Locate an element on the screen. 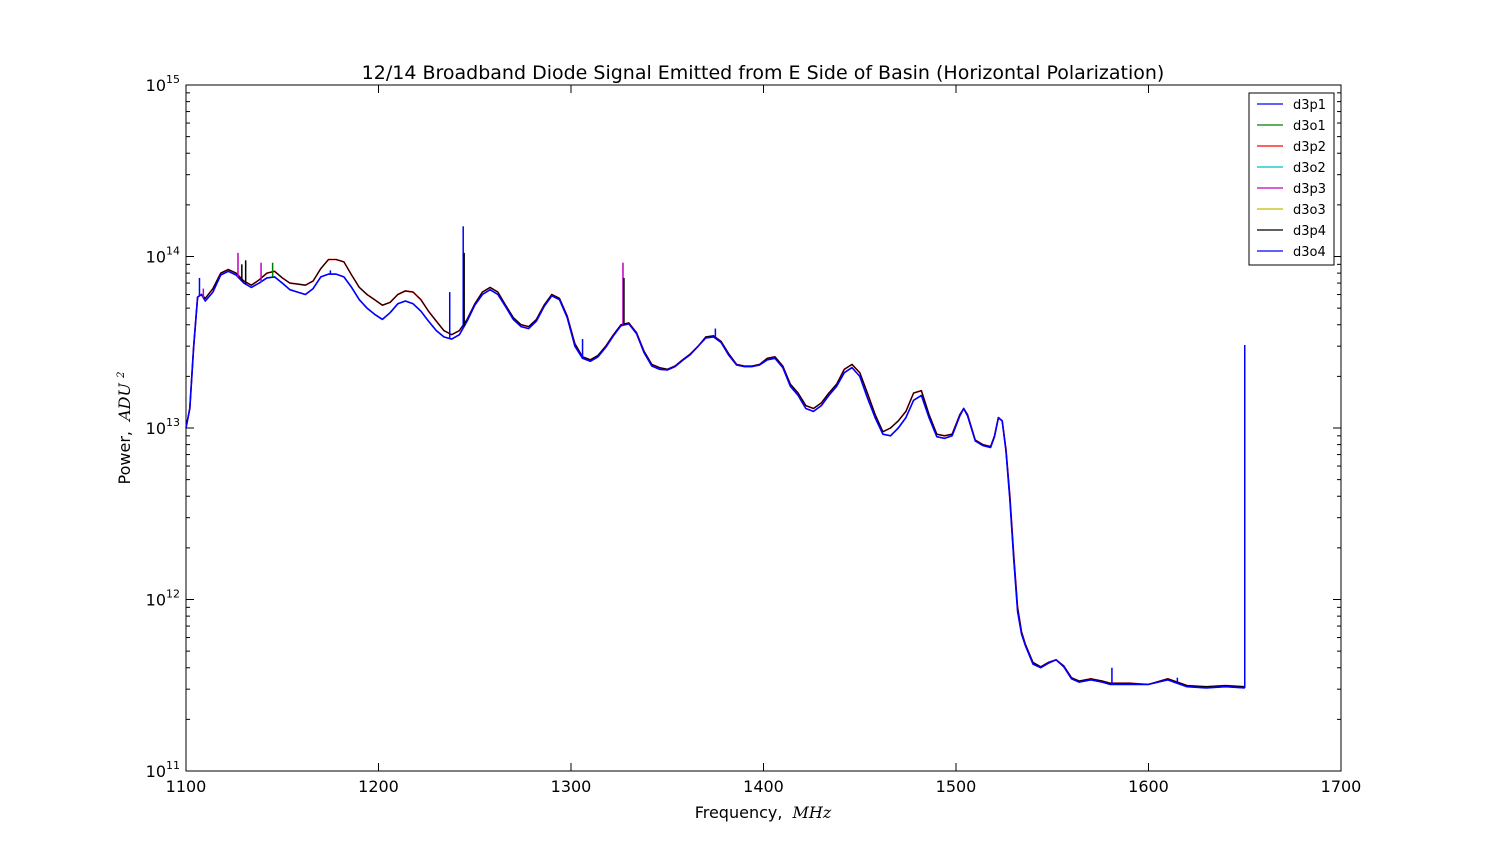 This screenshot has height=858, width=1490. legend-items: d3p1 d3o1 d3p2 d3o2 d3p3 d3o3 d3p4 d3o4 is located at coordinates (1291, 179).